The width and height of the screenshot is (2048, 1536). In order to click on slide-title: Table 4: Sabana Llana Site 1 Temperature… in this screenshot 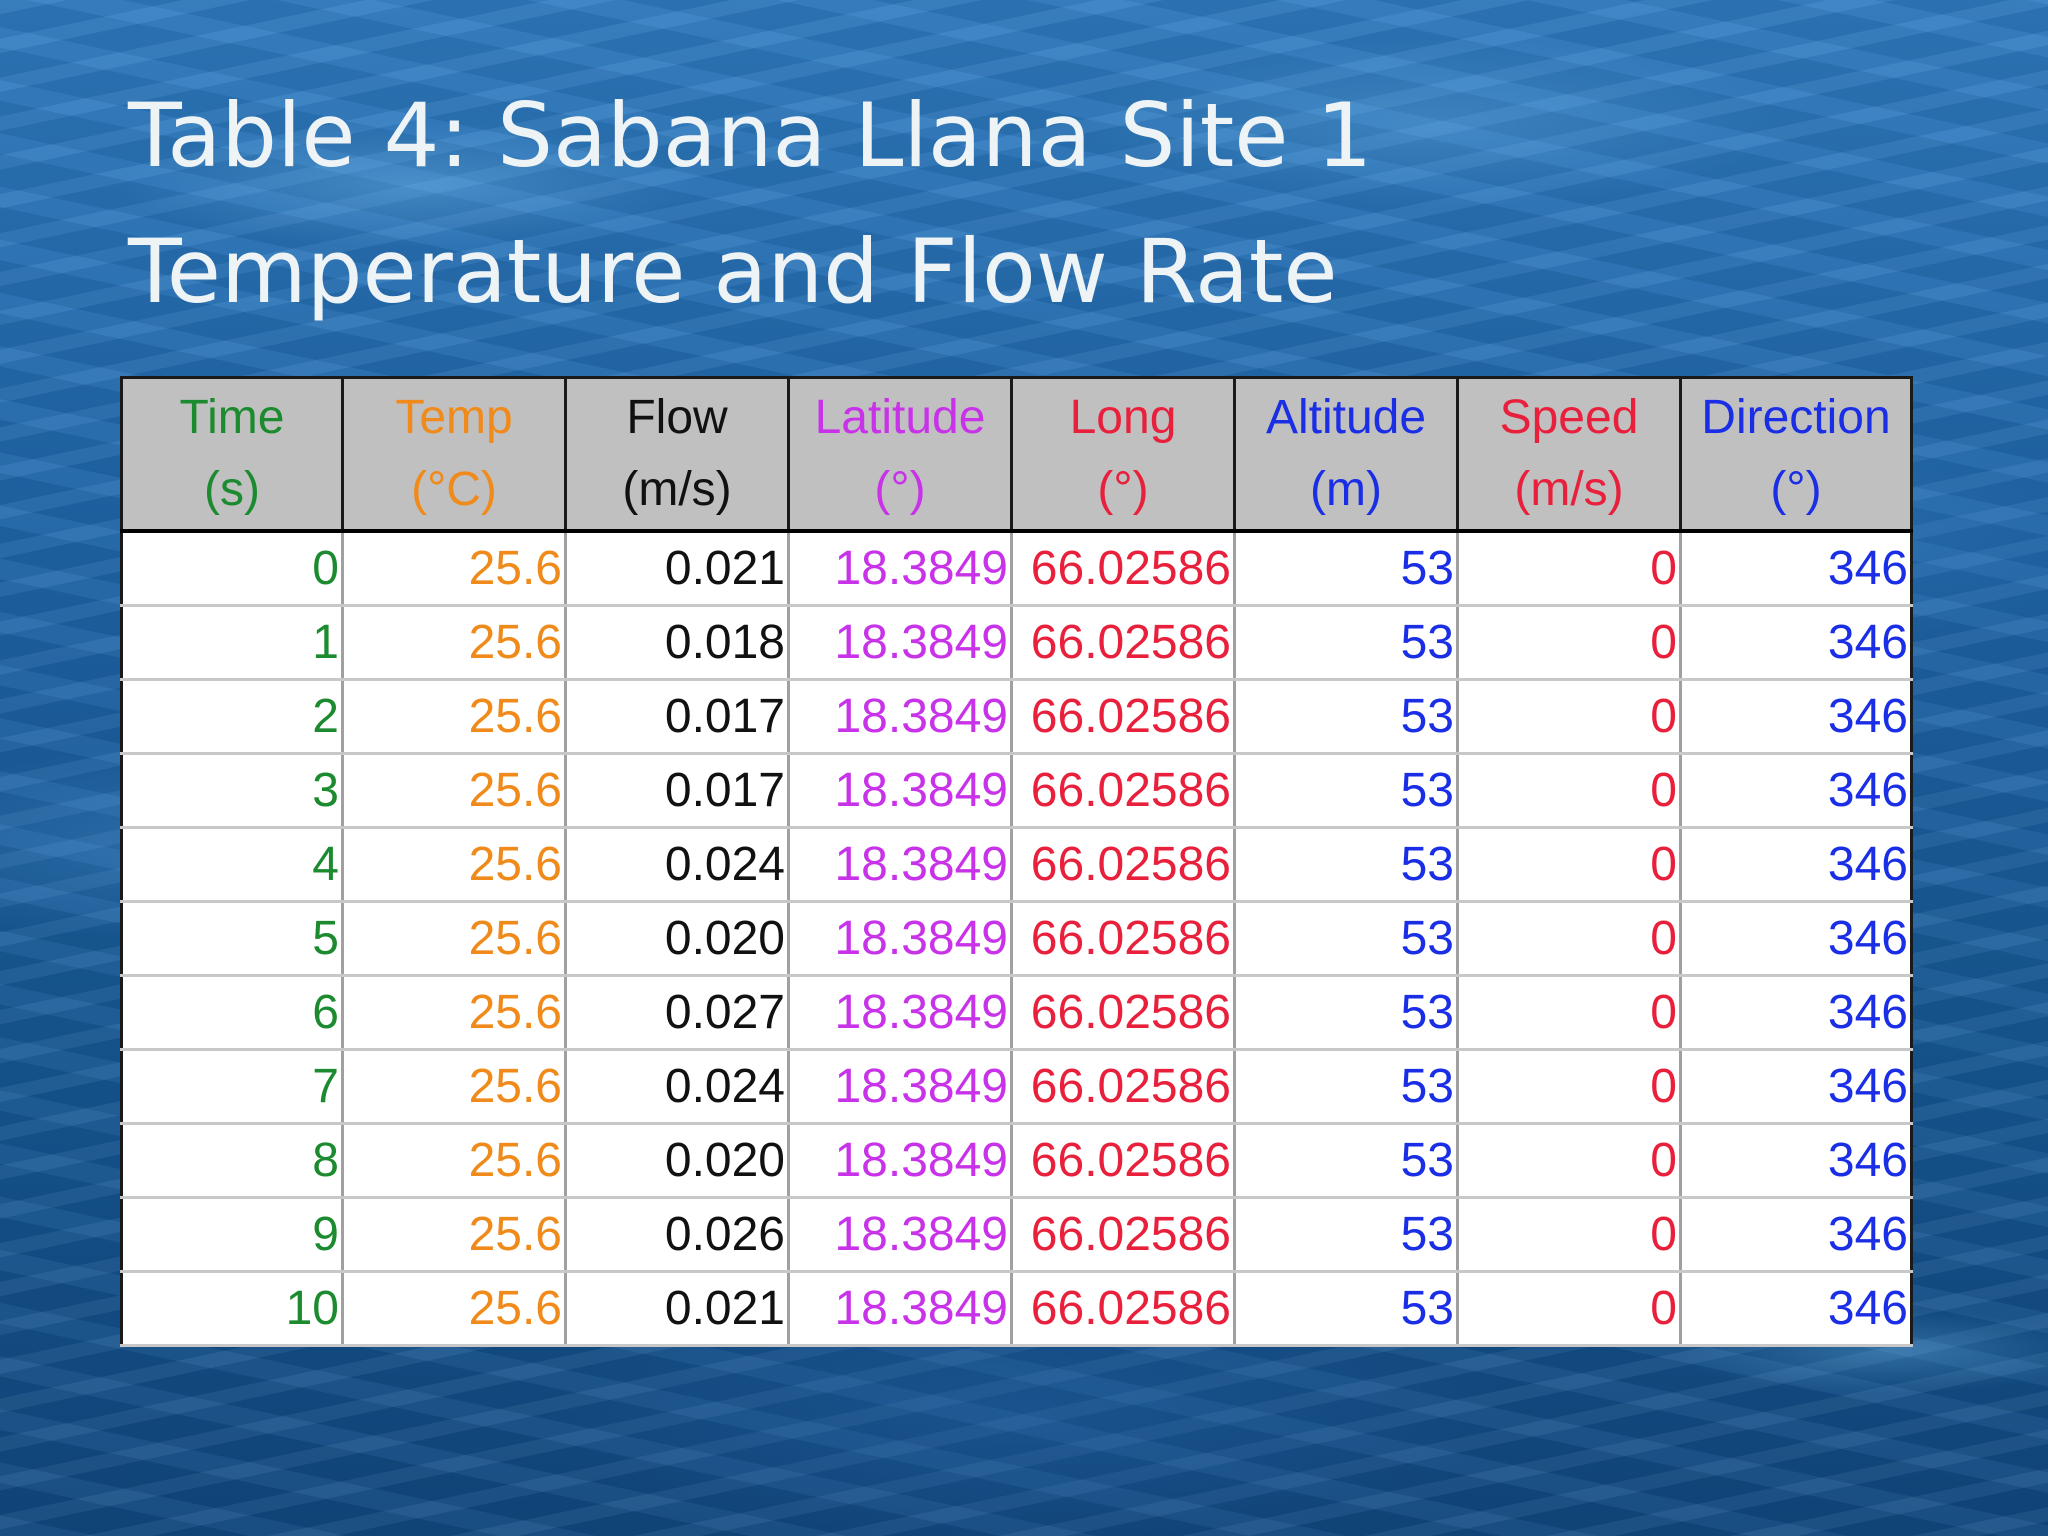, I will do `click(978, 204)`.